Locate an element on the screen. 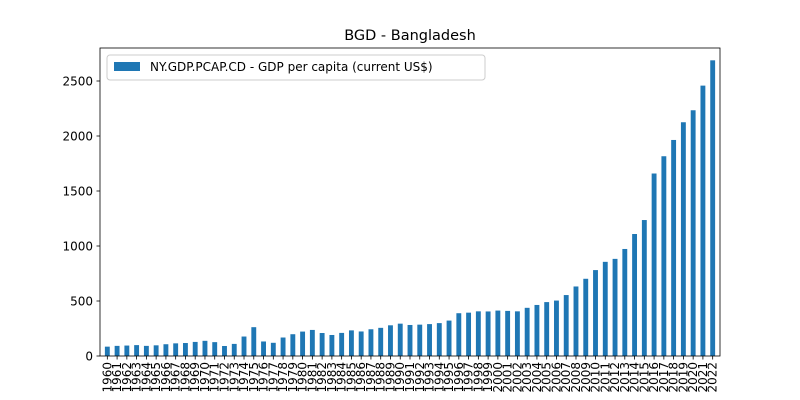 The image size is (800, 400). bar-1983 is located at coordinates (332, 345).